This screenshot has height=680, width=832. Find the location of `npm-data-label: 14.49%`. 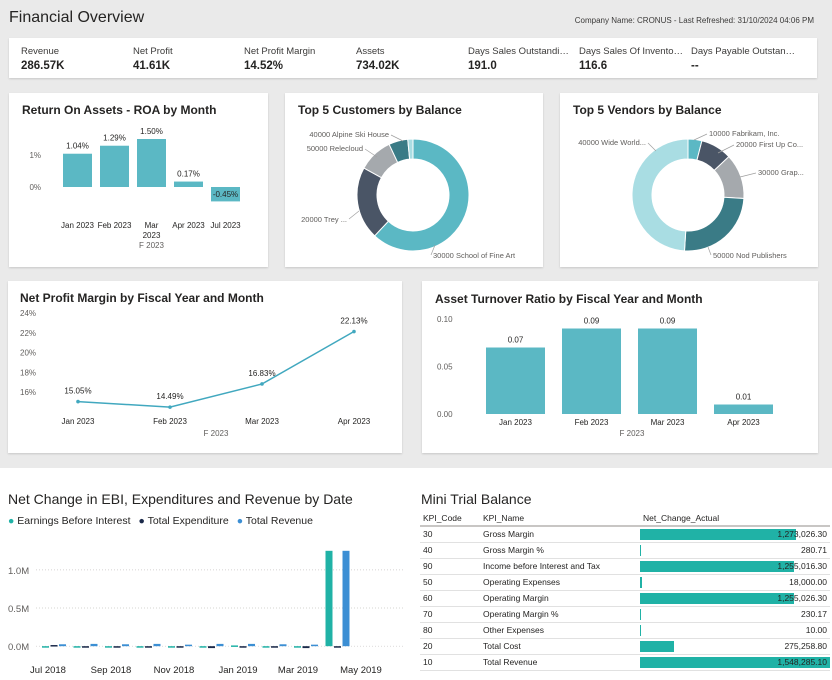

npm-data-label: 14.49% is located at coordinates (169, 396).